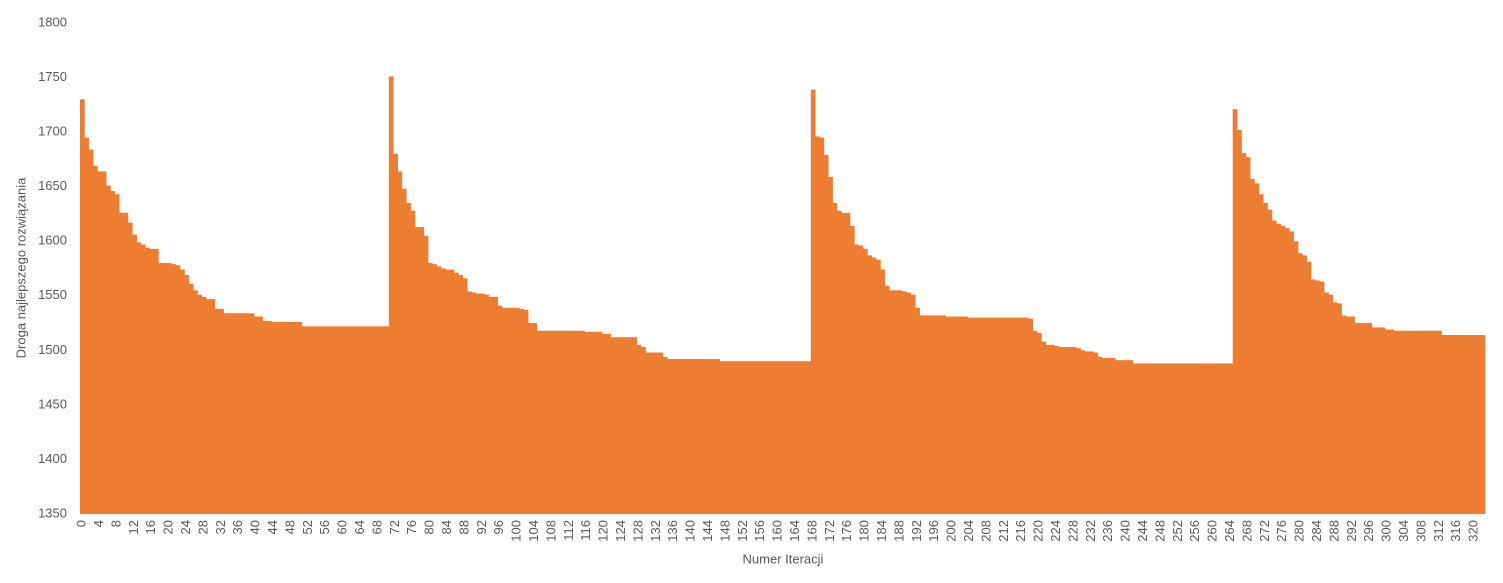  I want to click on y-tick-label: 1500, so click(52, 349).